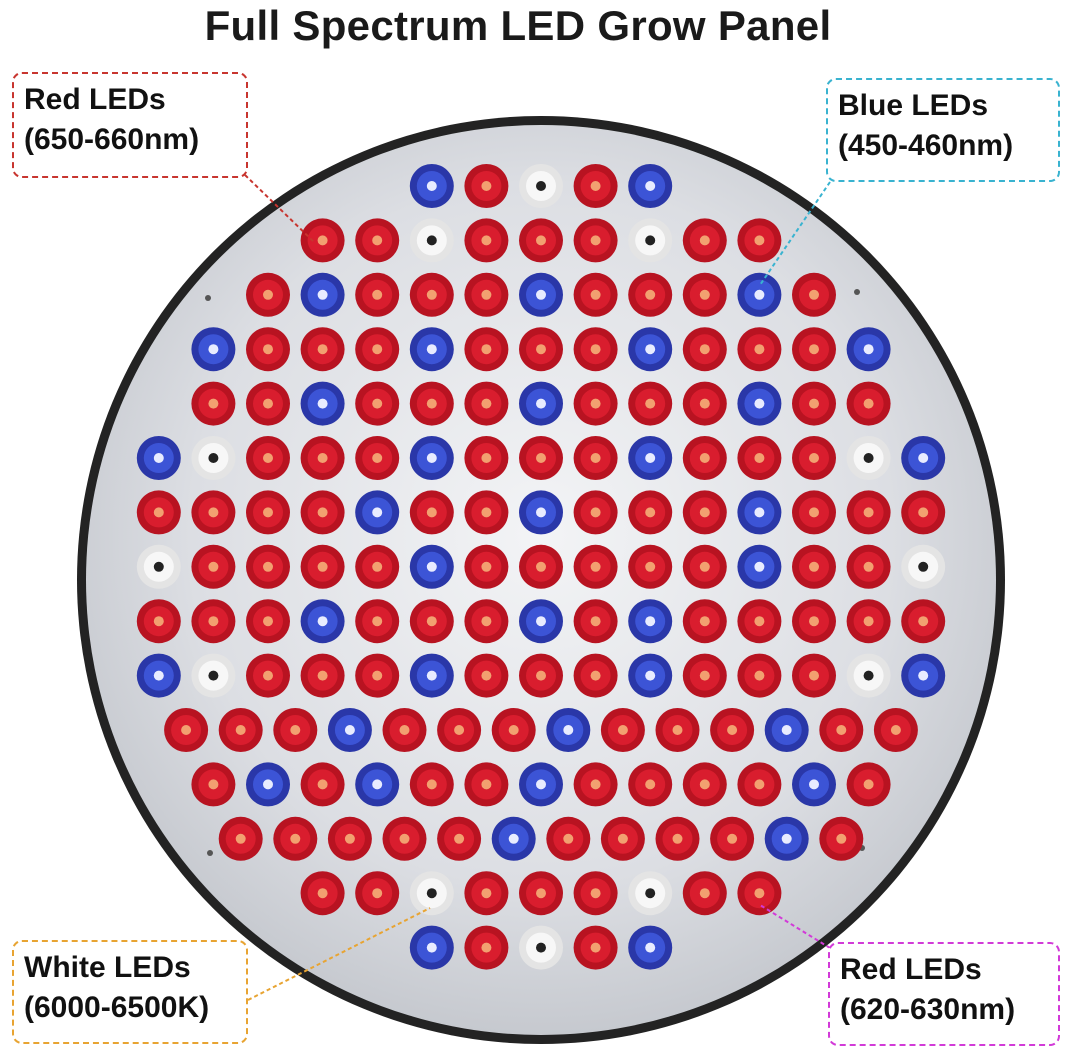 The width and height of the screenshot is (1076, 1060). I want to click on callout-range: (650-660nm), so click(112, 139).